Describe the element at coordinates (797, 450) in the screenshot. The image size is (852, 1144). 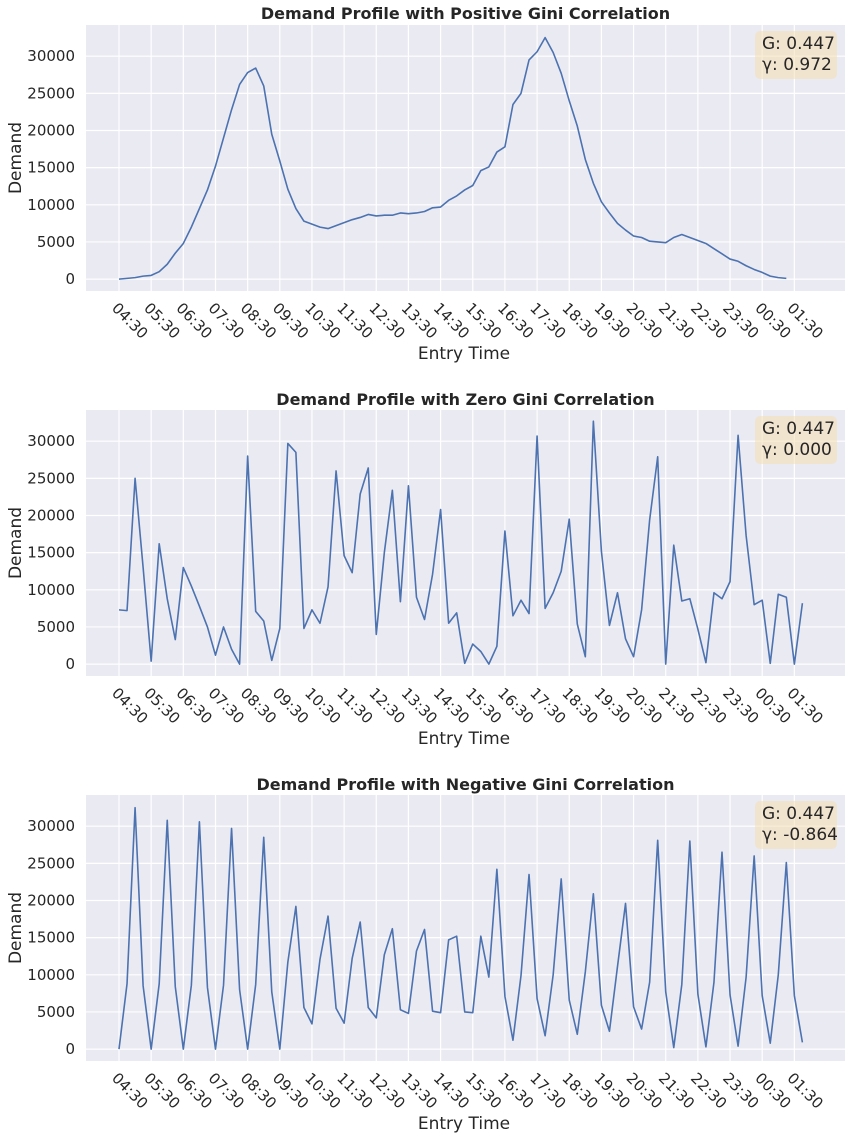
I see `gamma-label: γ: 0.000` at that location.